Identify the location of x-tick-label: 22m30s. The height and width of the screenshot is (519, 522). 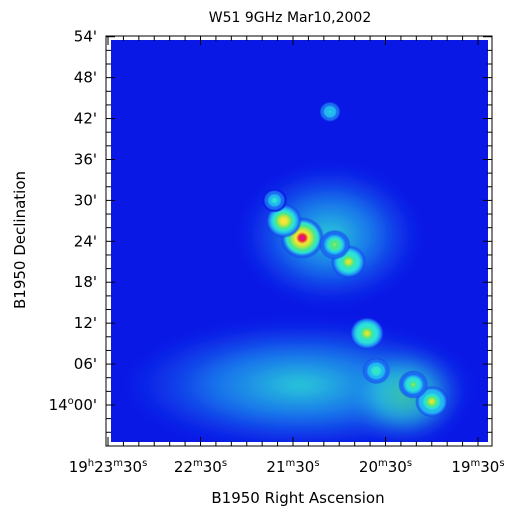
(200, 467).